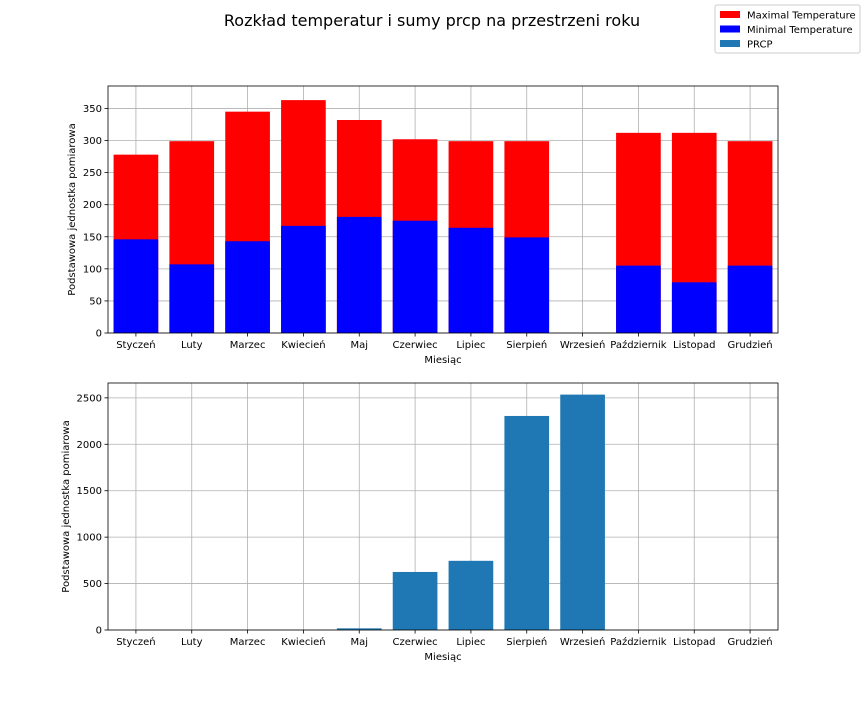  I want to click on y-tick-label: 1500, so click(89, 491).